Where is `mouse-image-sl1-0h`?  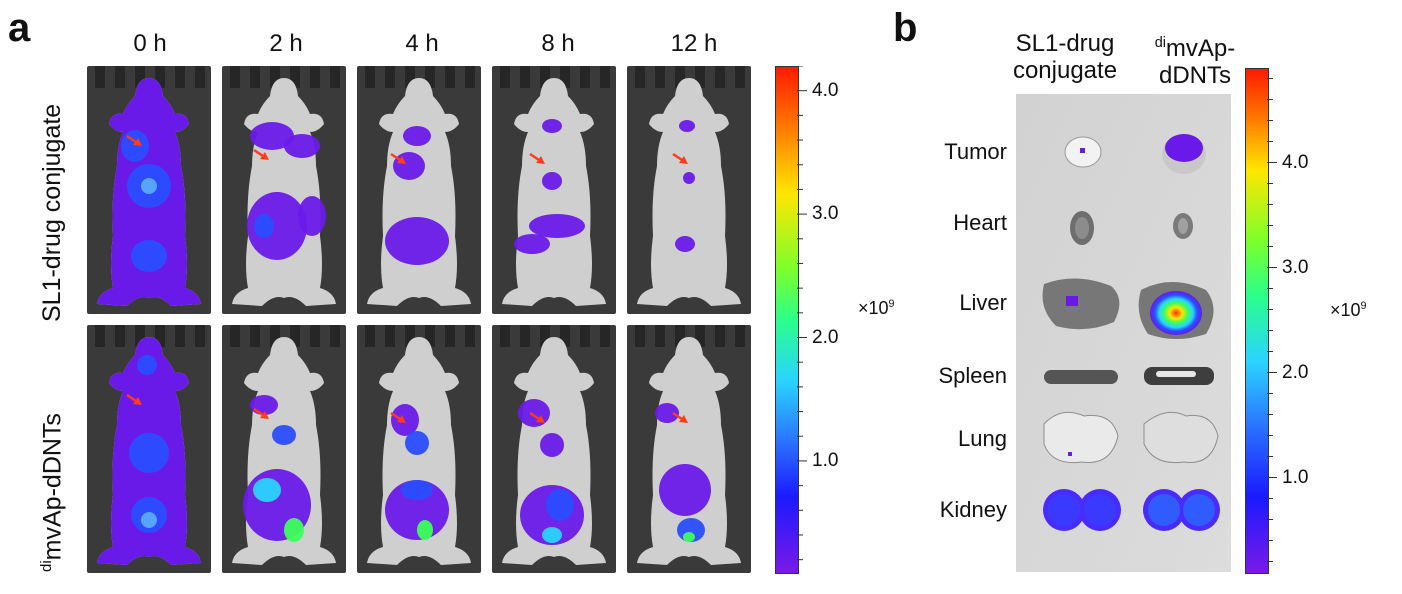
mouse-image-sl1-0h is located at coordinates (149, 190).